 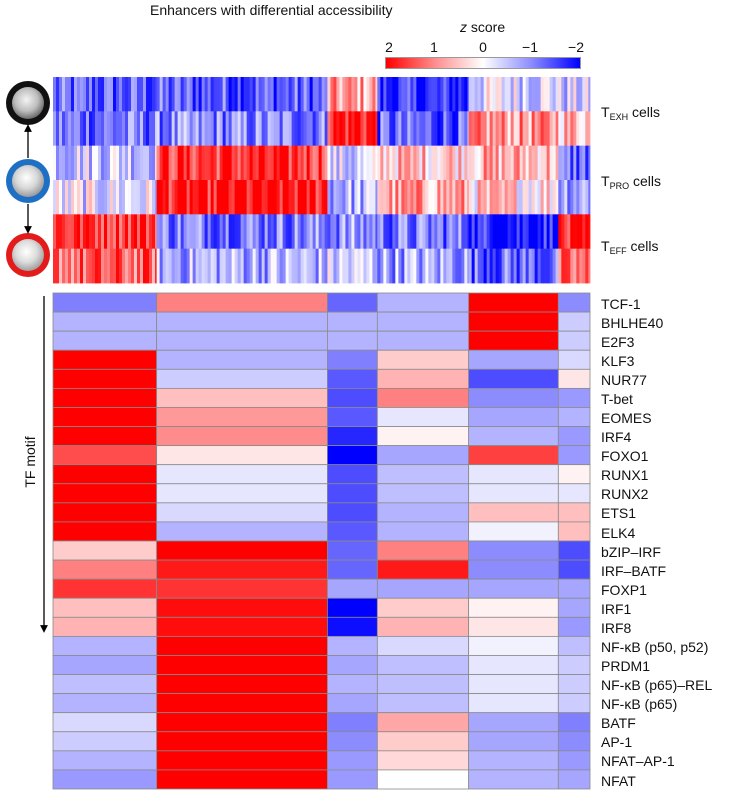 I want to click on tf-row-label: EOMES, so click(x=626, y=418).